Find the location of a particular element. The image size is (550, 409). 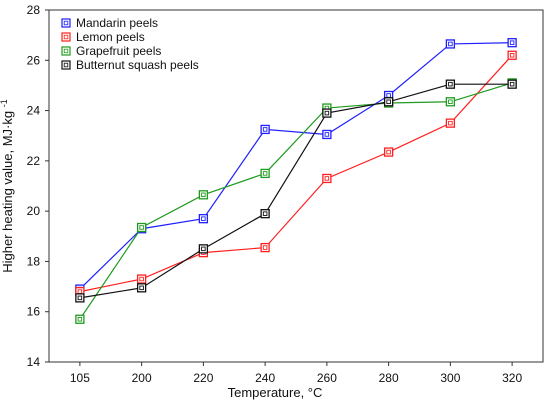

y-axis-title: Higher heating value, MJ·kg -1 is located at coordinates (7, 186).